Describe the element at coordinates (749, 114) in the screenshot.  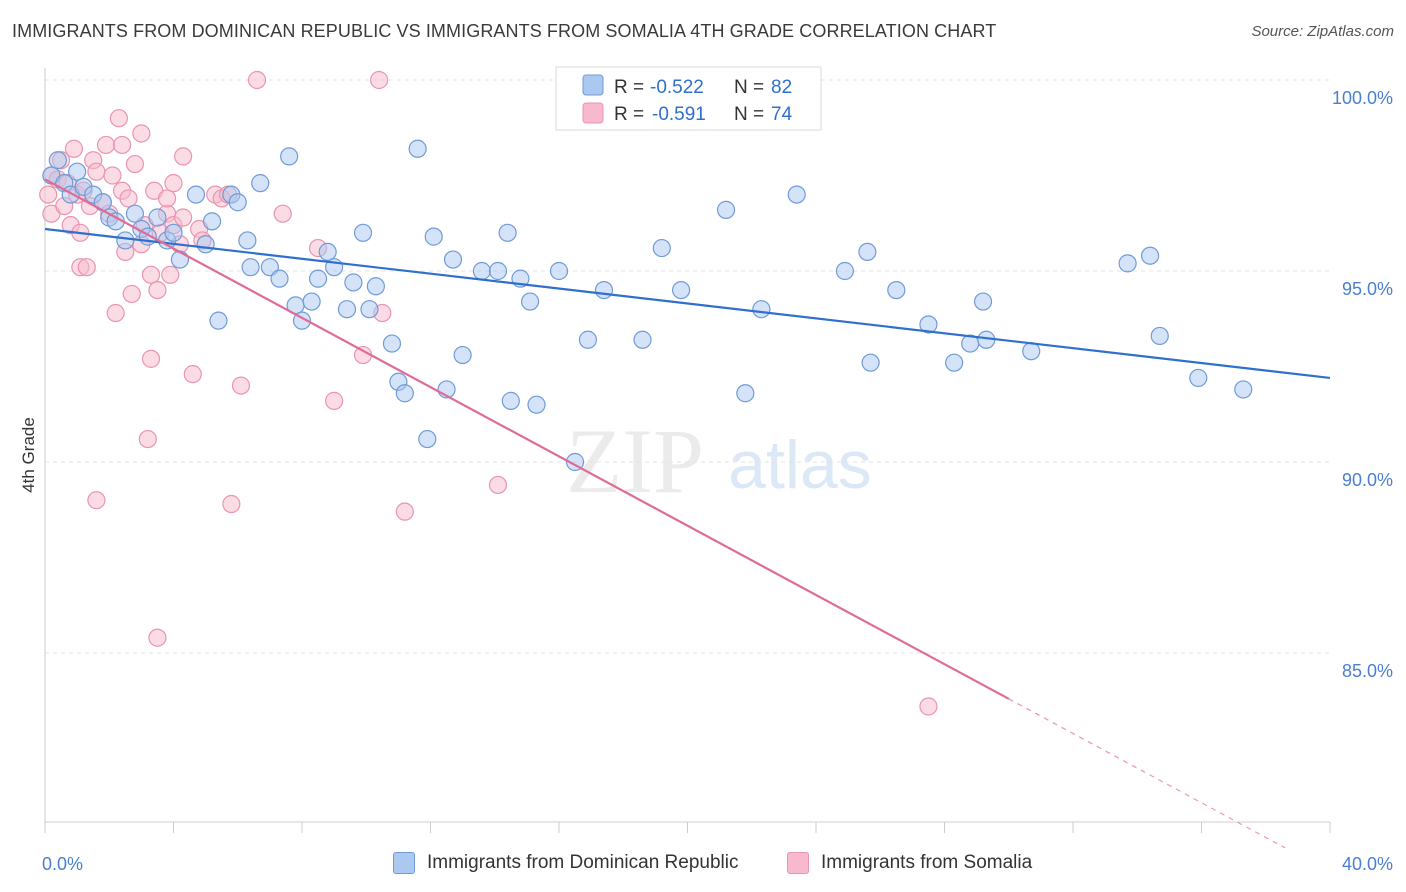
I see `legend-n-label-pink: N =` at that location.